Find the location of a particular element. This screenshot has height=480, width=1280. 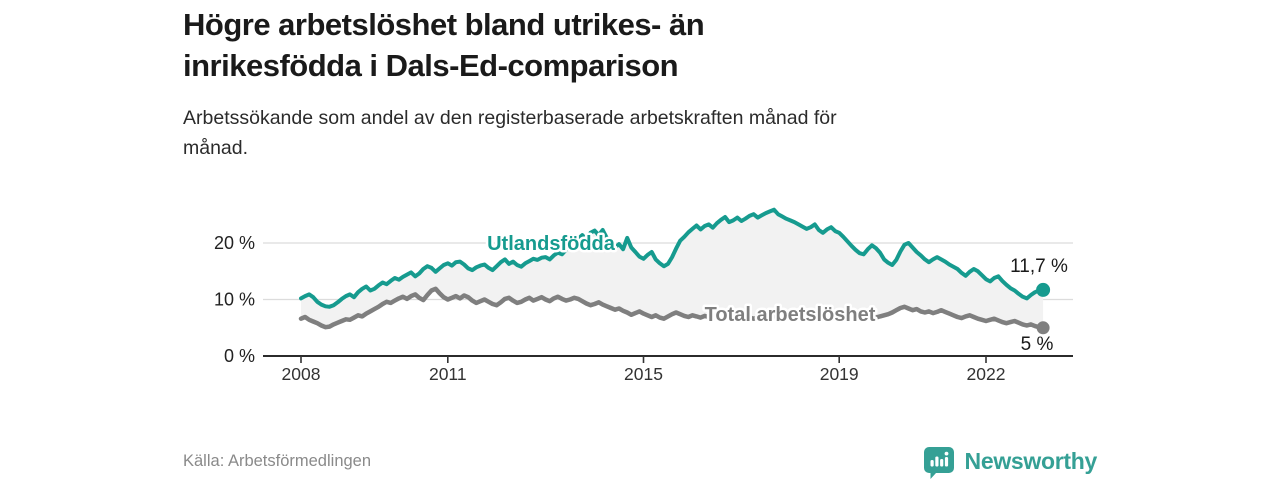

y-tick-label-10: 10 % is located at coordinates (234, 300).